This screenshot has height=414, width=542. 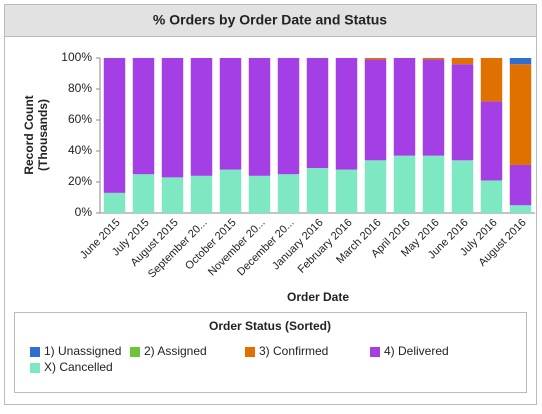 I want to click on y-axis-title: Record Count, so click(x=29, y=134).